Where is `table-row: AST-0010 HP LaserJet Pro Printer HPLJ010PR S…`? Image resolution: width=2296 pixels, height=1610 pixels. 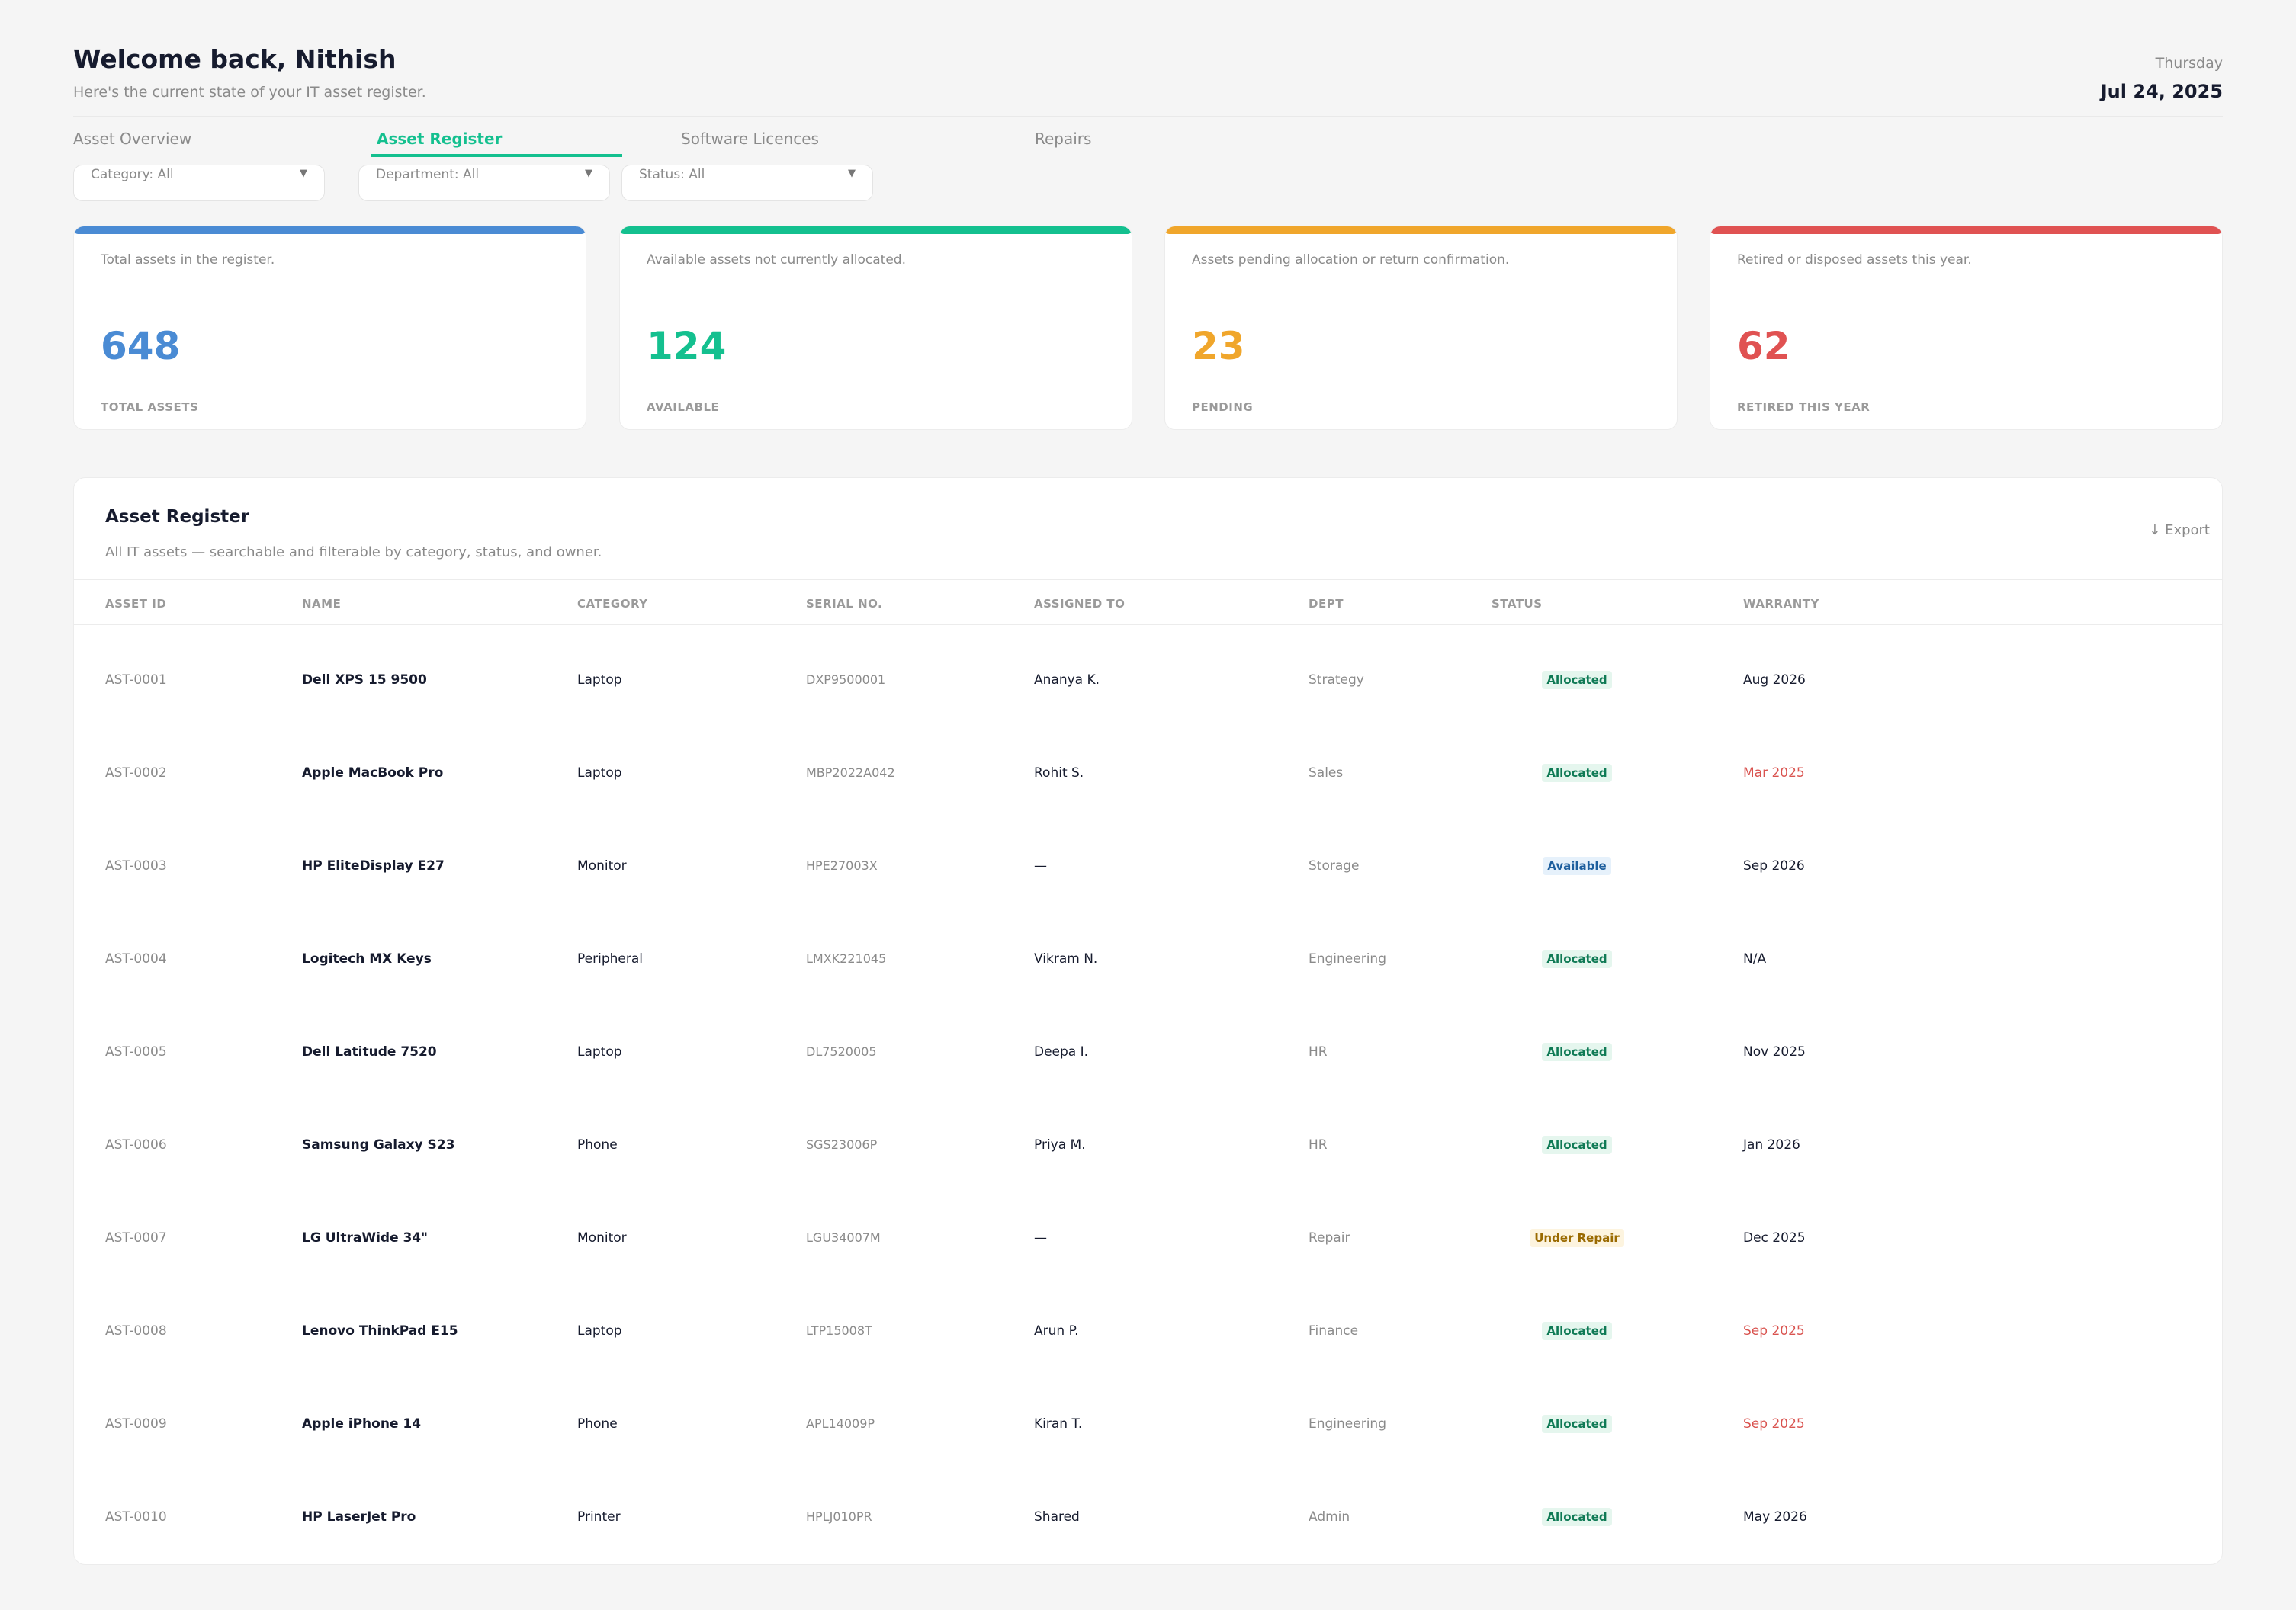
table-row: AST-0010 HP LaserJet Pro Printer HPLJ010PR S… is located at coordinates (1153, 1516).